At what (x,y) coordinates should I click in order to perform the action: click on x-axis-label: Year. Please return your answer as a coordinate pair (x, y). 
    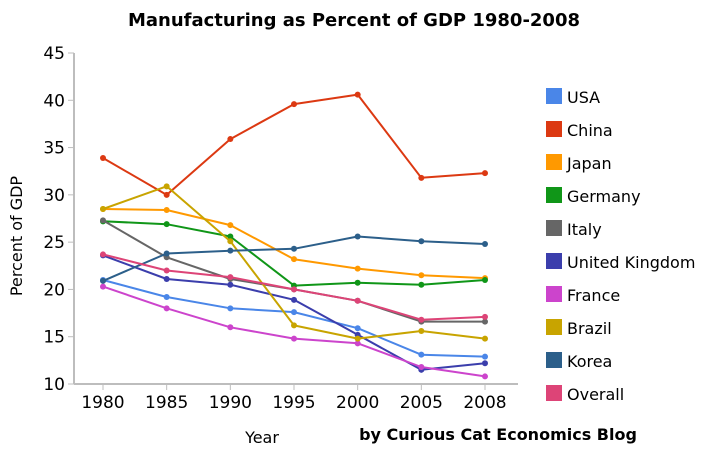
    Looking at the image, I should click on (261, 437).